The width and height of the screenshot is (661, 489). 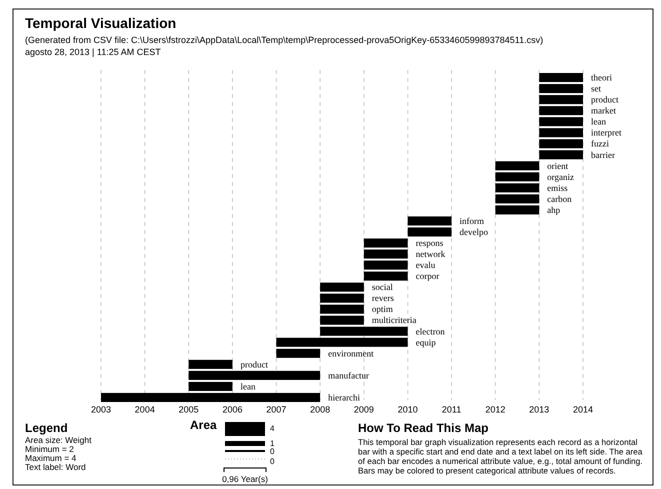 What do you see at coordinates (284, 40) in the screenshot?
I see `chart-subtitle: (Generated from CSV file: C:\Users\fstrozzi\AppData\Local\Temp\temp\Preprocessed-prova5OrigKey-6533460599893784511.csv)` at bounding box center [284, 40].